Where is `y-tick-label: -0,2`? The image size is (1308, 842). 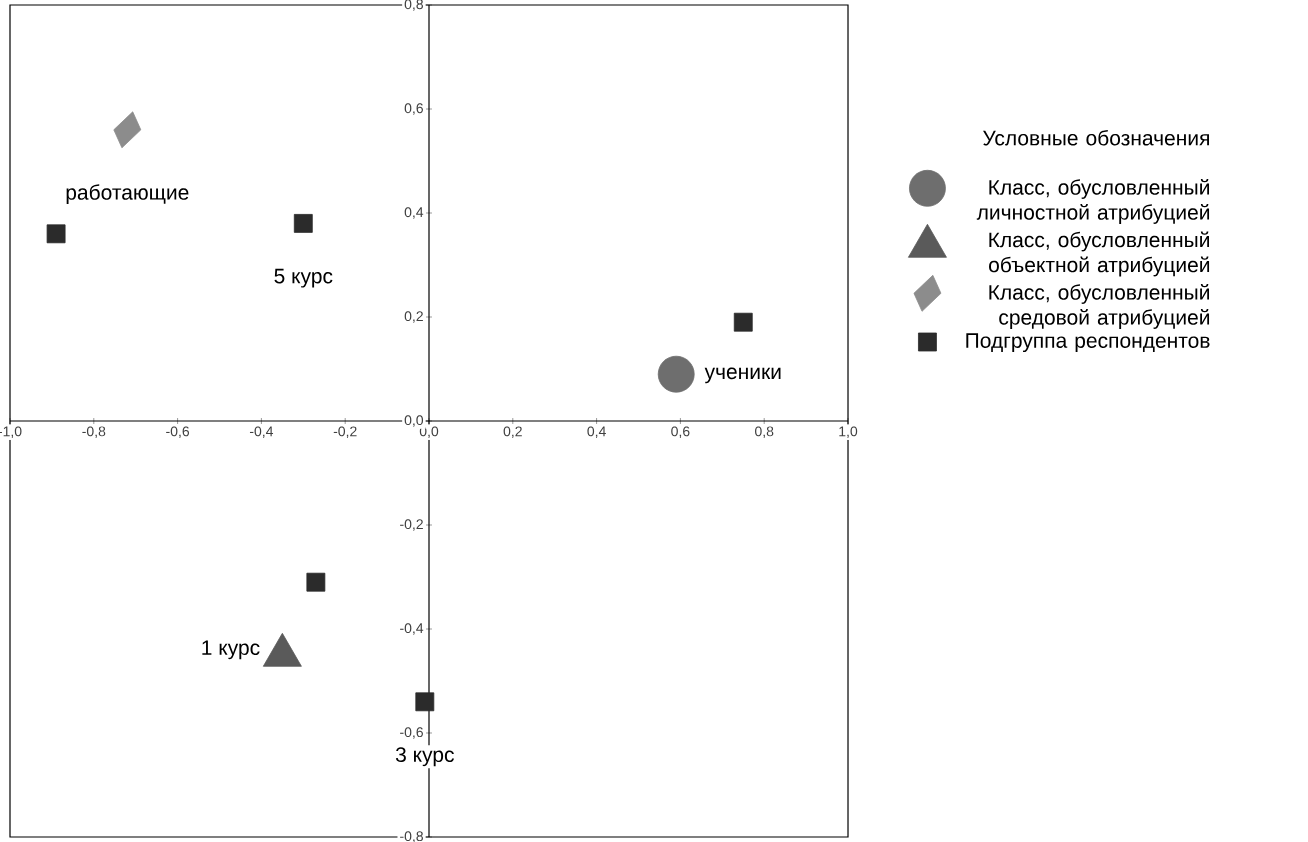
y-tick-label: -0,2 is located at coordinates (411, 525).